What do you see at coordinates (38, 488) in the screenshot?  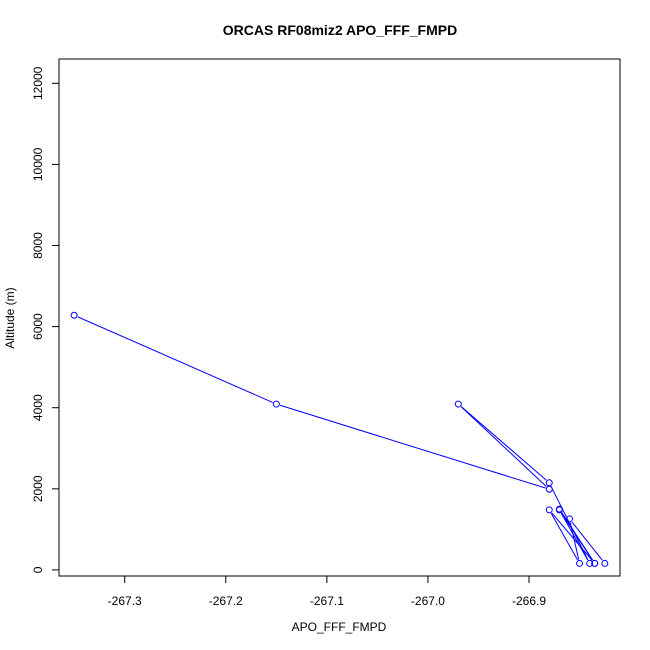 I see `y-tick-label: 2000` at bounding box center [38, 488].